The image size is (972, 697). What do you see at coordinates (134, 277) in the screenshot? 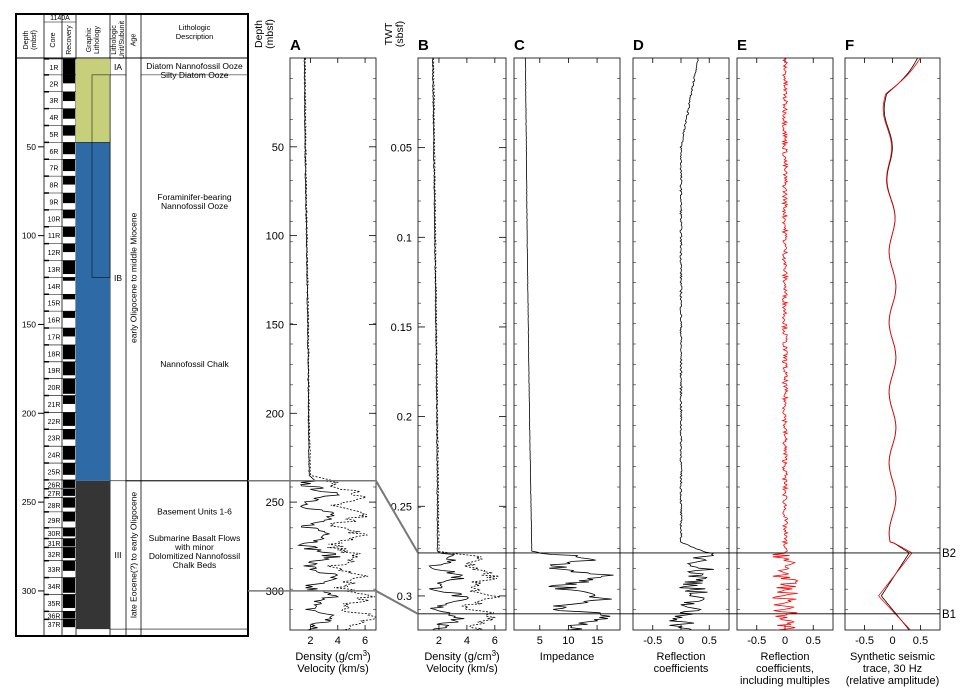
I see `age-label: early Oligocene to middle Miocene` at bounding box center [134, 277].